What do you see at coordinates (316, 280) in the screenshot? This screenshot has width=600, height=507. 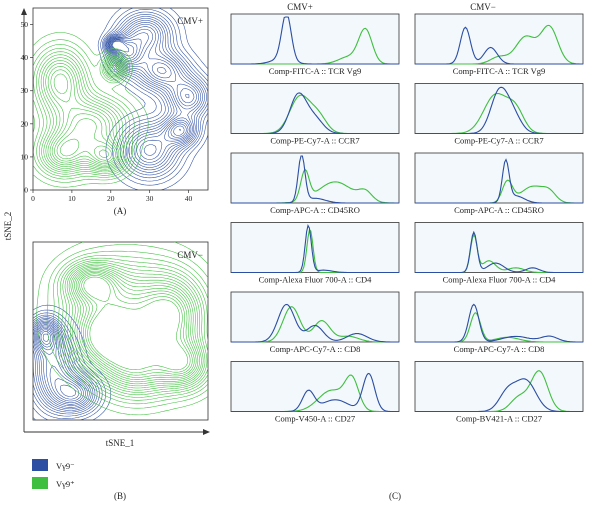 I see `histogram-r4-cmv-pos-label: Comp-Alexa Fluor 700-A :: CD4` at bounding box center [316, 280].